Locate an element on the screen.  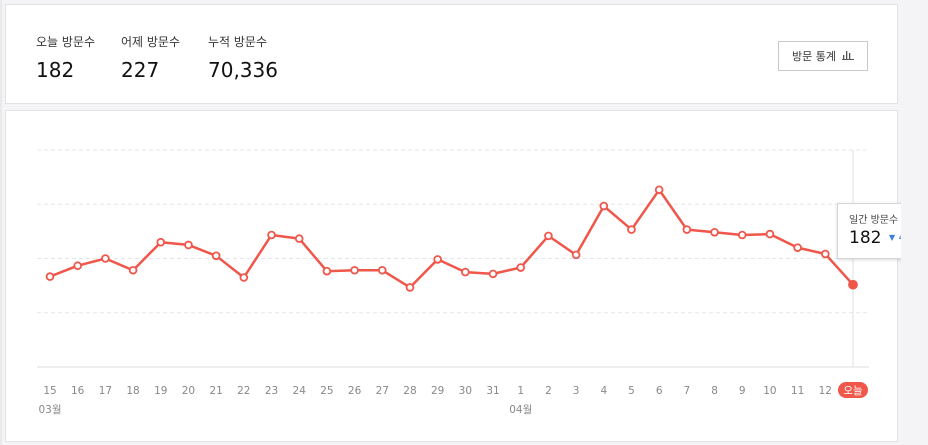
x-tick-label: 23 is located at coordinates (271, 391).